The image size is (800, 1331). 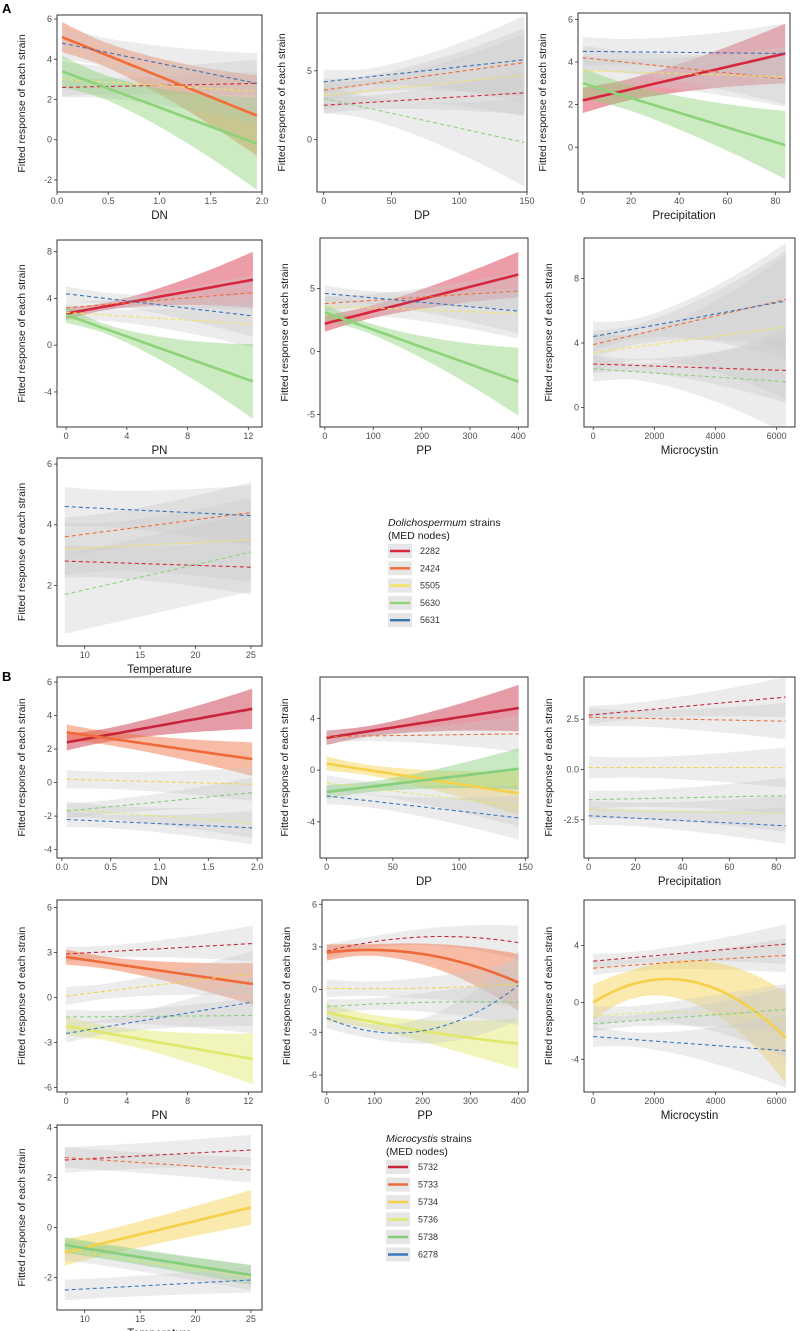 I want to click on legend-label: 5733, so click(x=428, y=1185).